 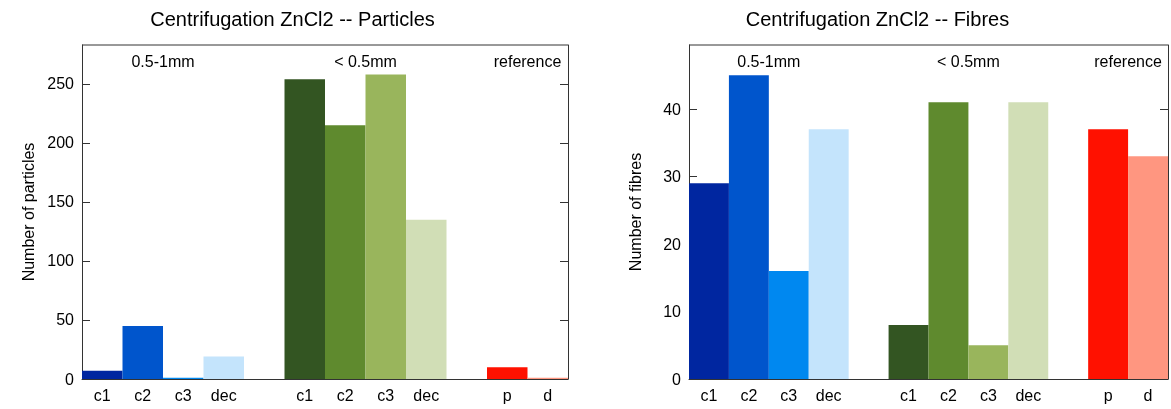 I want to click on y-tick-label: 30, so click(x=672, y=177).